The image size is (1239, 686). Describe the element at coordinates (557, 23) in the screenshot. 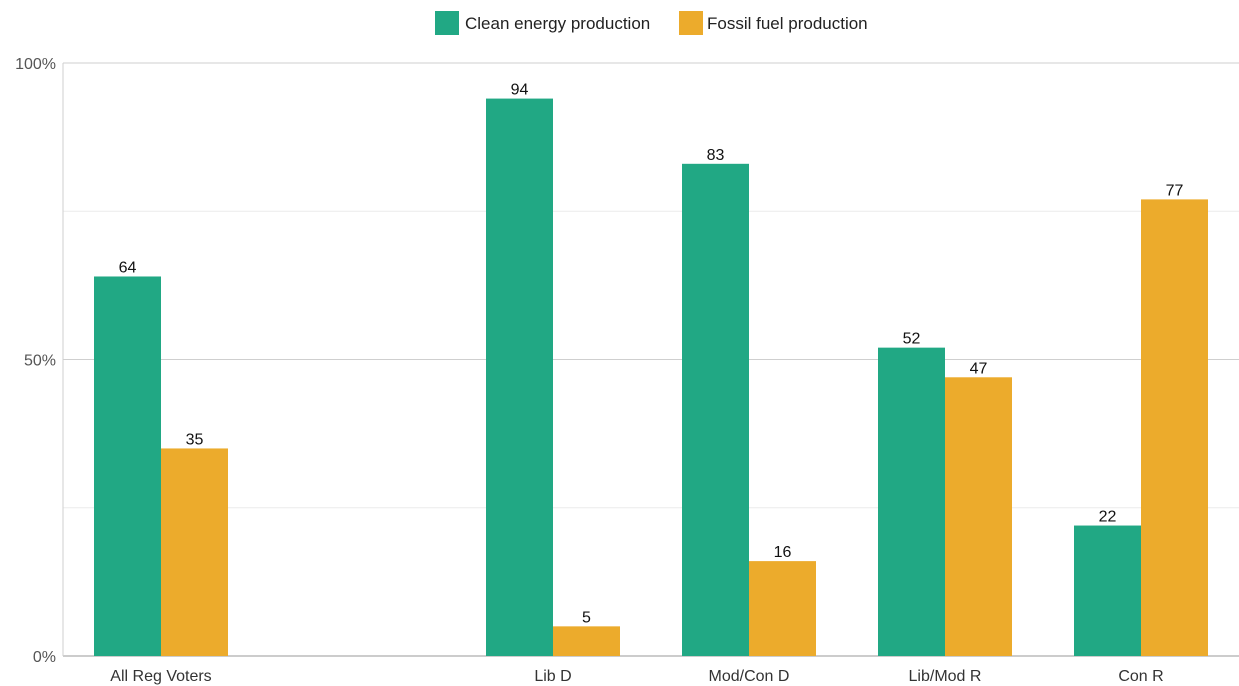

I see `legend-label-clean: Clean energy production` at that location.